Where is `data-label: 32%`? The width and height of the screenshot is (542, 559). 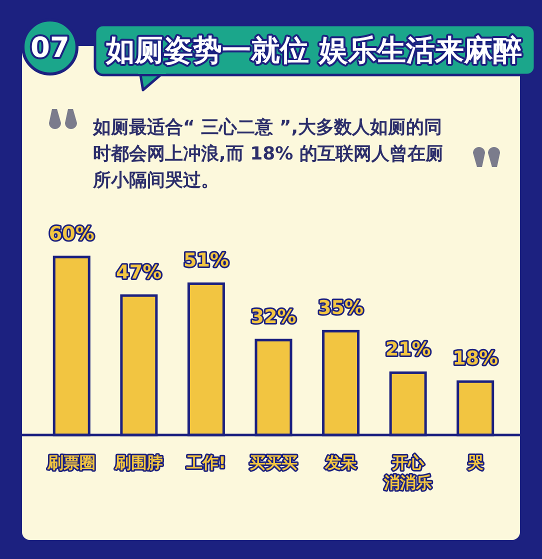
data-label: 32% is located at coordinates (273, 317).